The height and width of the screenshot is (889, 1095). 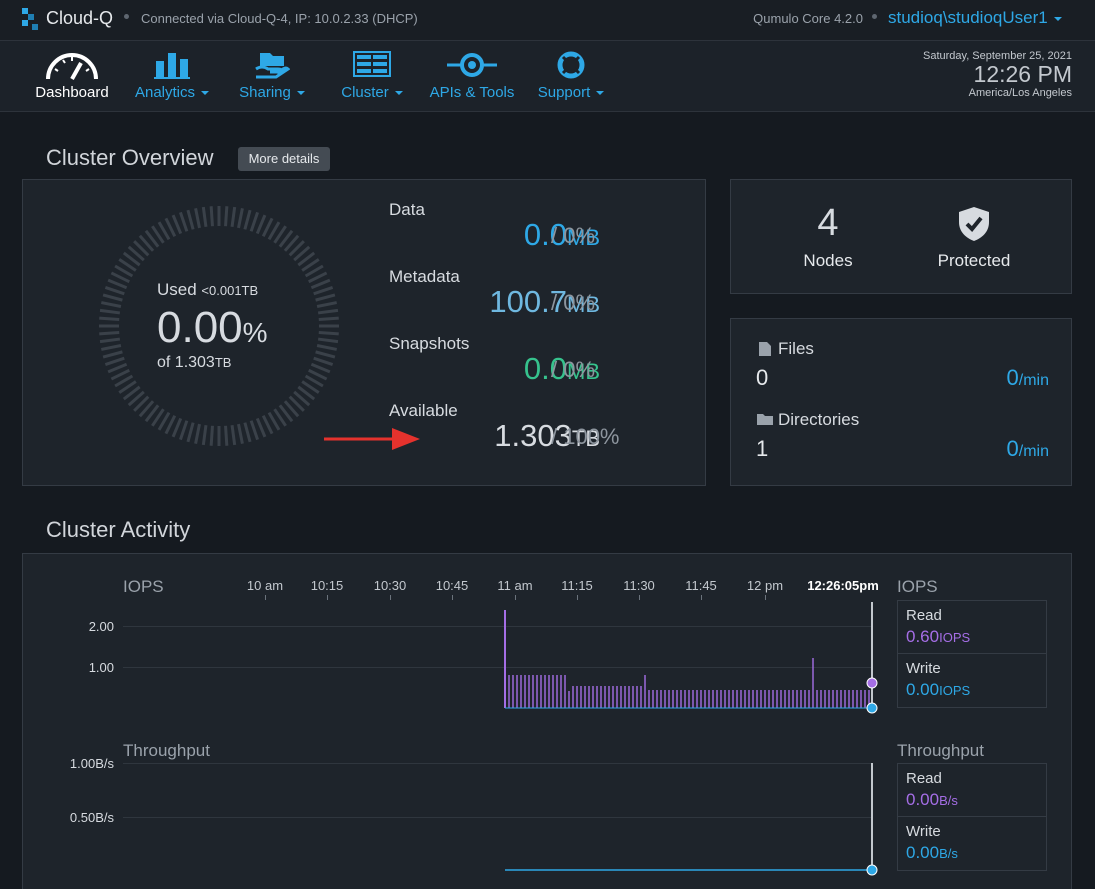 I want to click on snapshots-unit: MB, so click(x=583, y=371).